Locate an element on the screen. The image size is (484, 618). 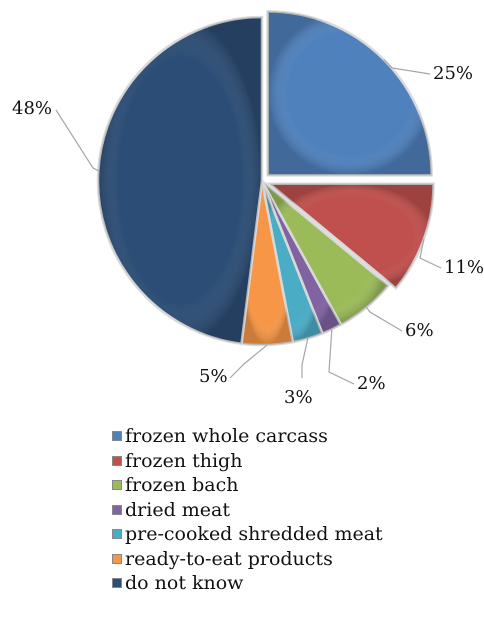
data-label: 5% is located at coordinates (213, 376).